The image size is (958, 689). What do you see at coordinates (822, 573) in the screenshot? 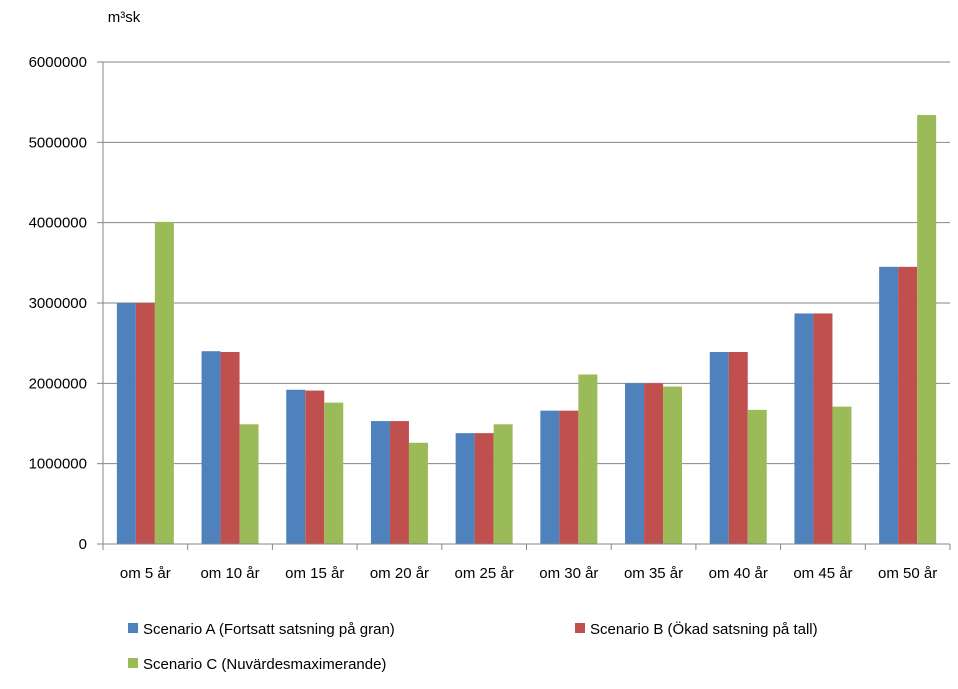
I see `x-tick-label: om 45 år` at bounding box center [822, 573].